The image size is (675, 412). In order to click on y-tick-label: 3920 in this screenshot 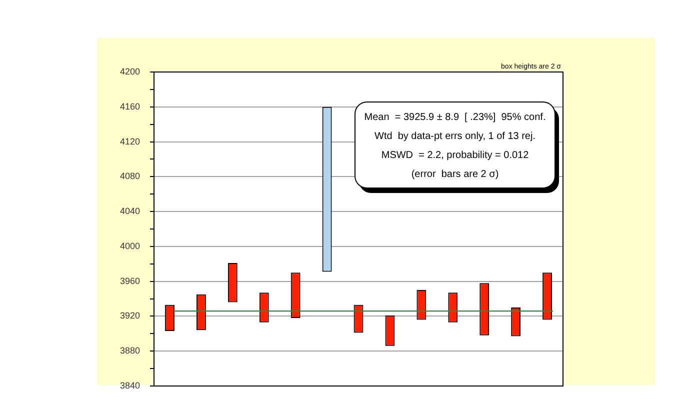, I will do `click(130, 315)`.